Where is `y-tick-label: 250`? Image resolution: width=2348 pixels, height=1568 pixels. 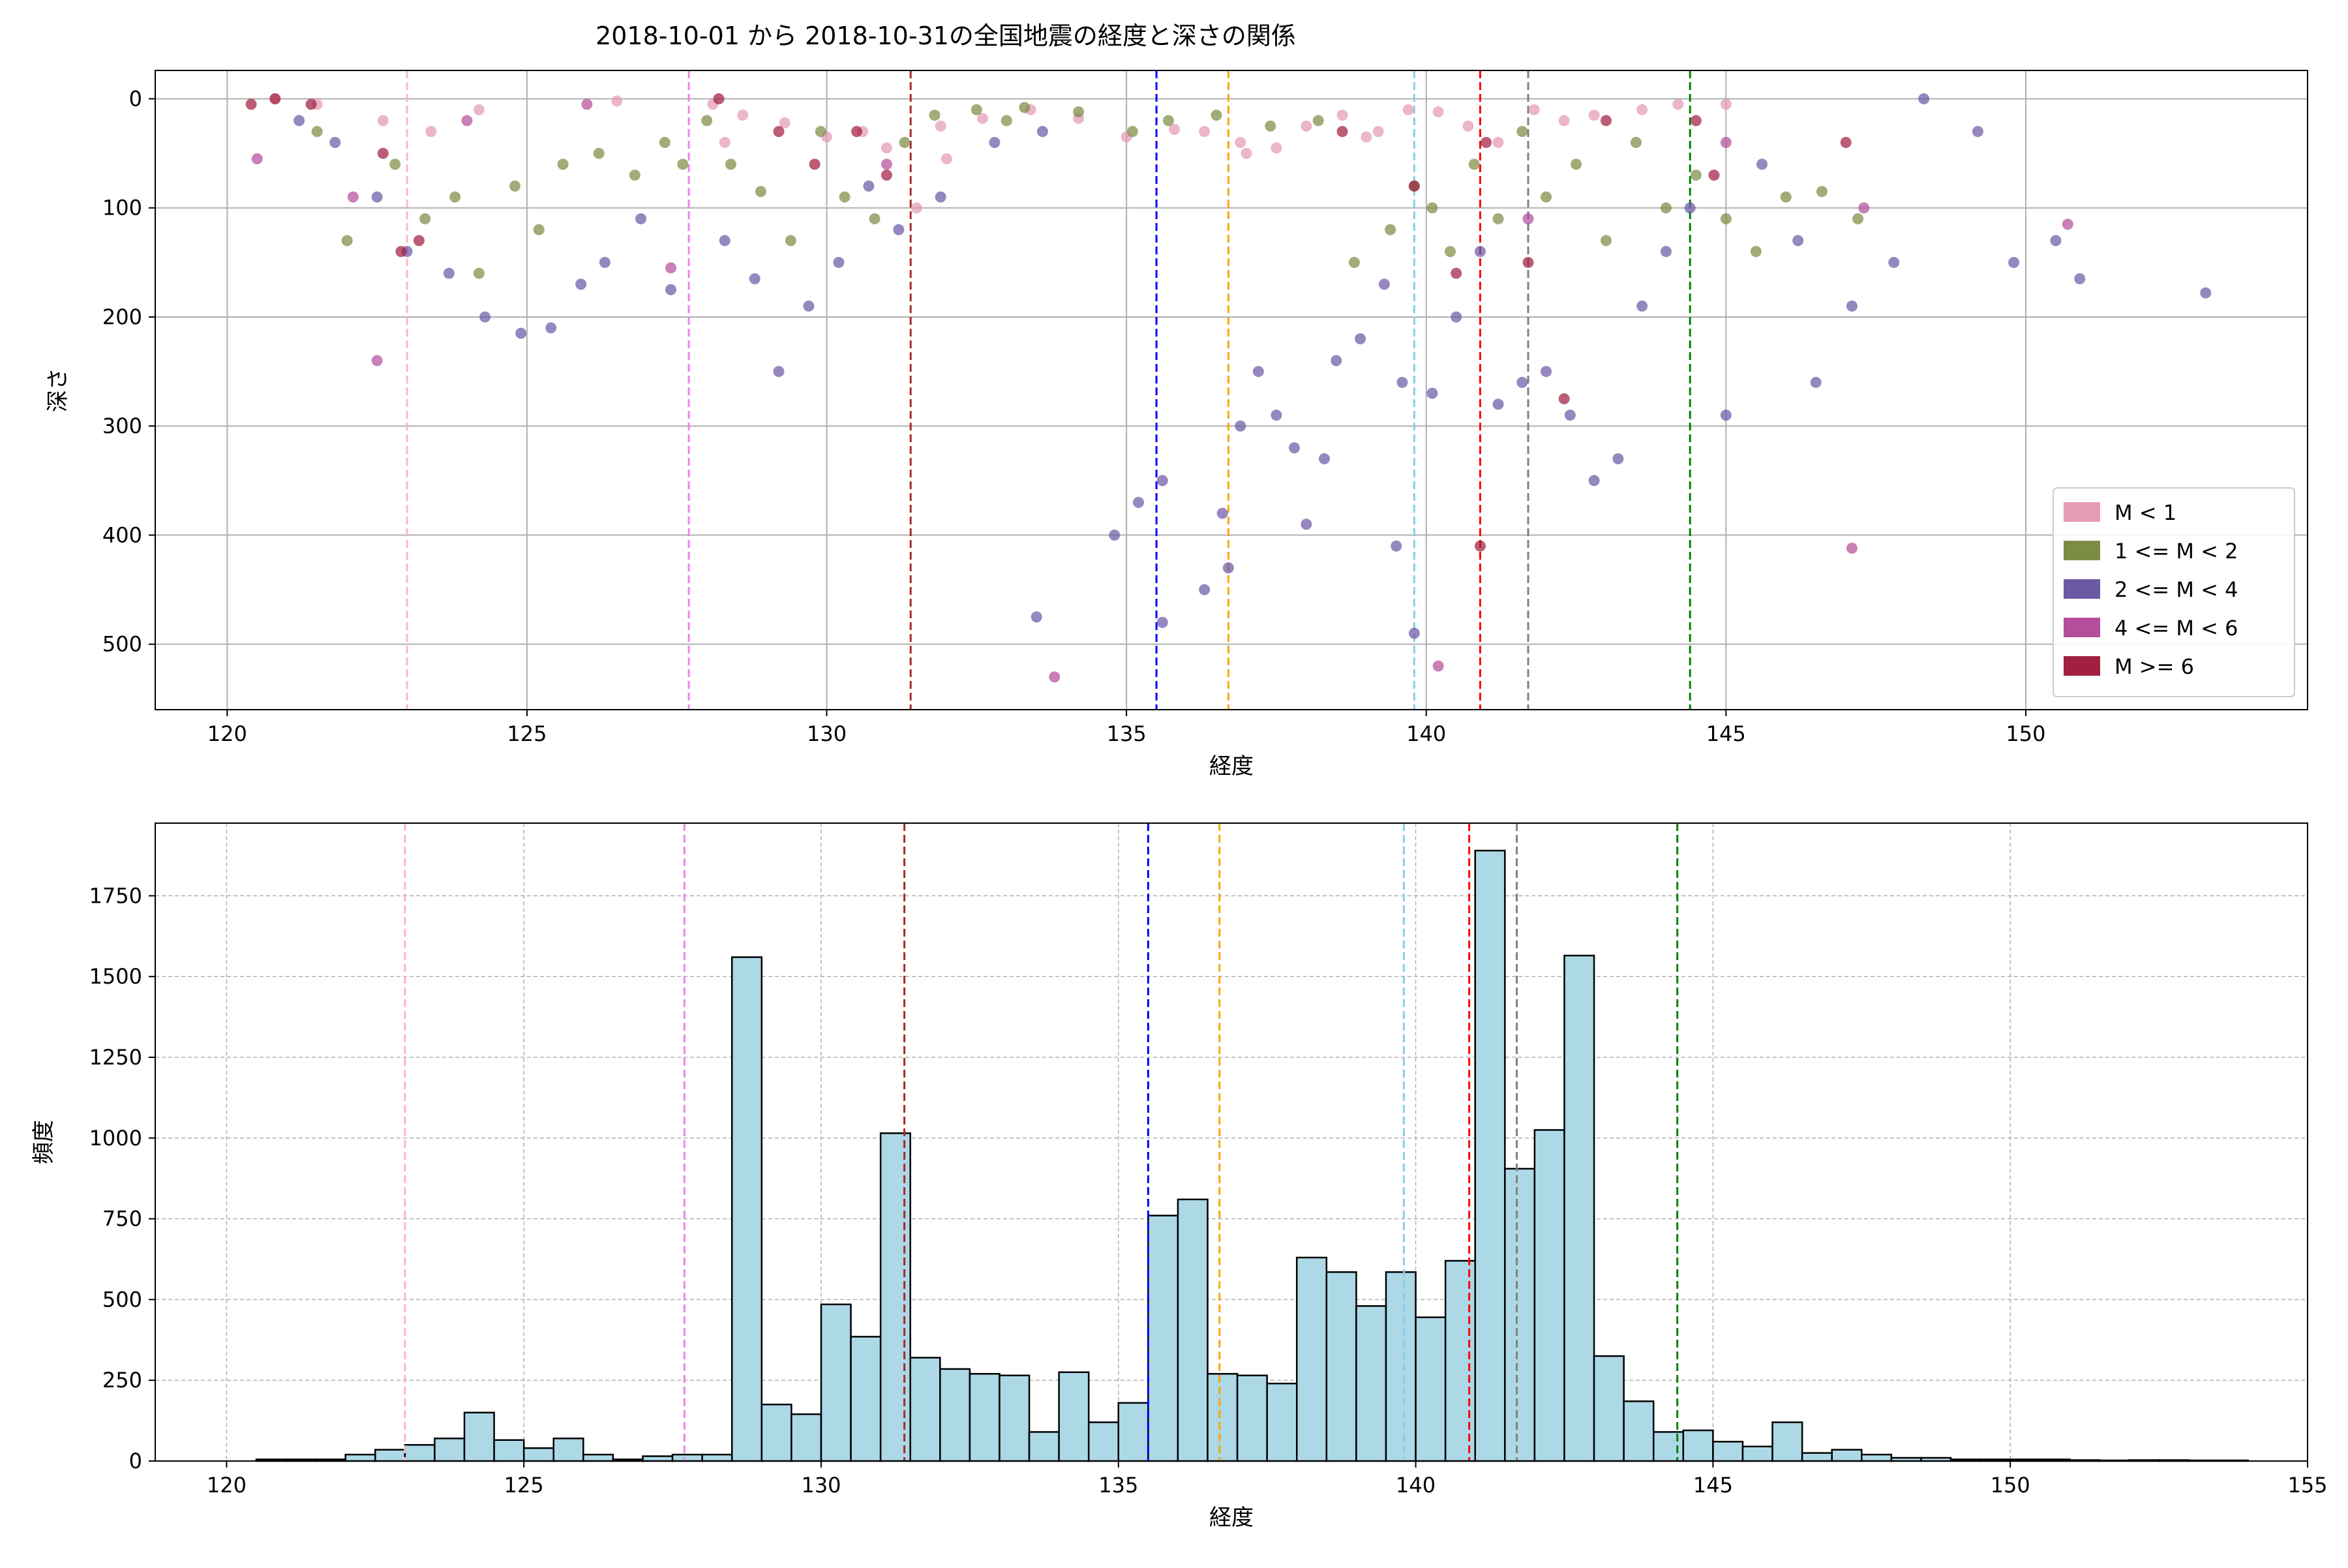 y-tick-label: 250 is located at coordinates (122, 1380).